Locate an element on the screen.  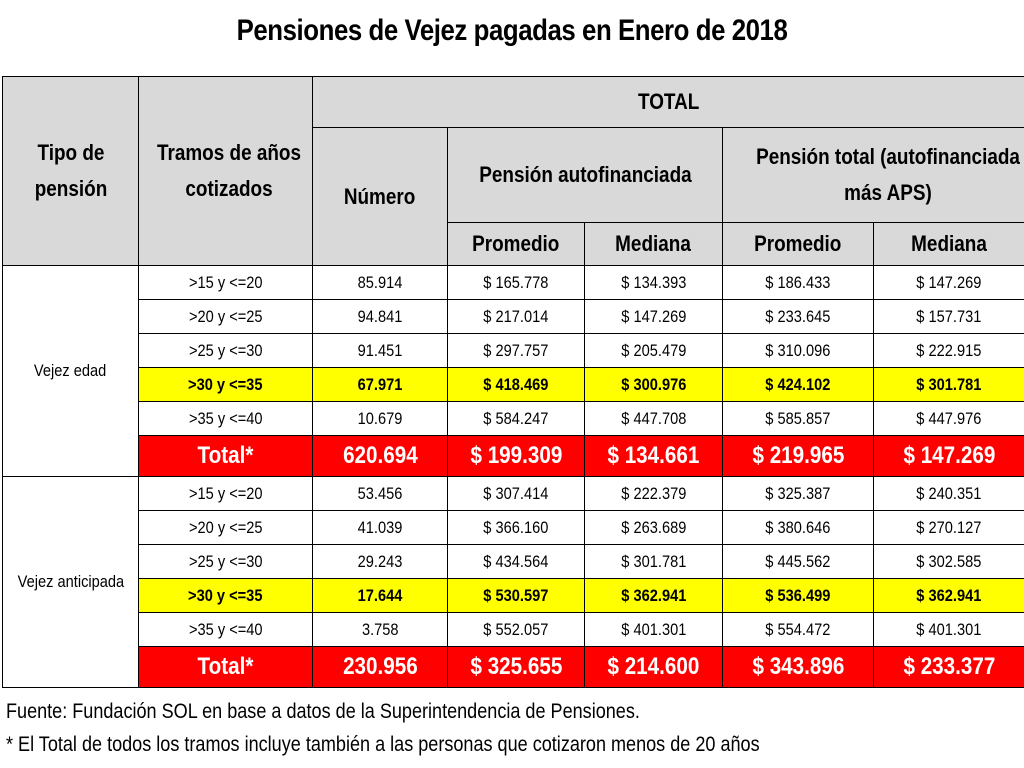
cell-auto-prom: $ 307.414 is located at coordinates (516, 493).